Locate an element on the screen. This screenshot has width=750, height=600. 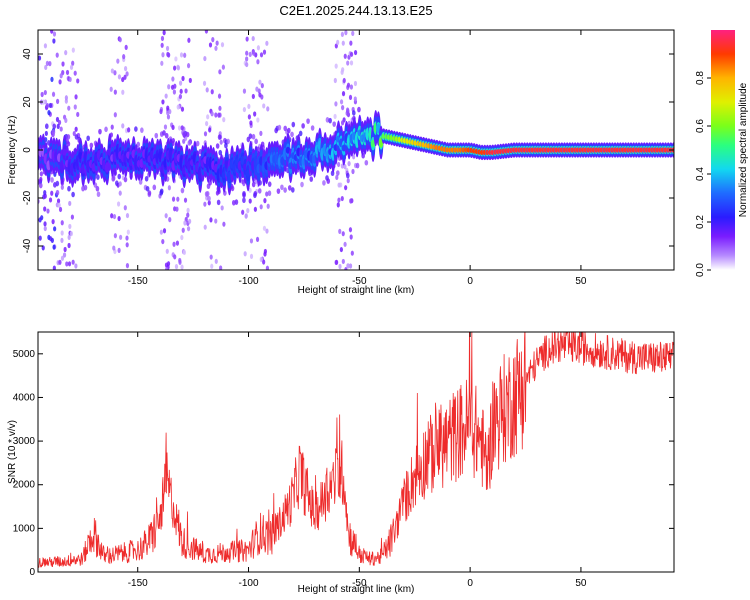
y-tick-label: -20 is located at coordinates (27, 197).